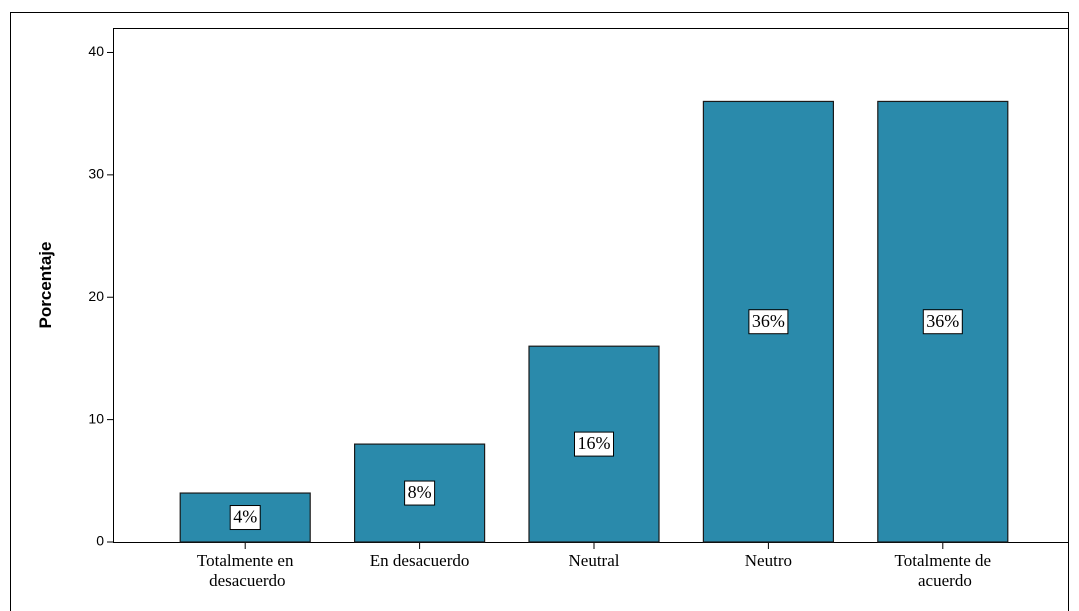 This screenshot has width=1079, height=611. Describe the element at coordinates (245, 560) in the screenshot. I see `x-tick-label-line: Totalmente en` at that location.